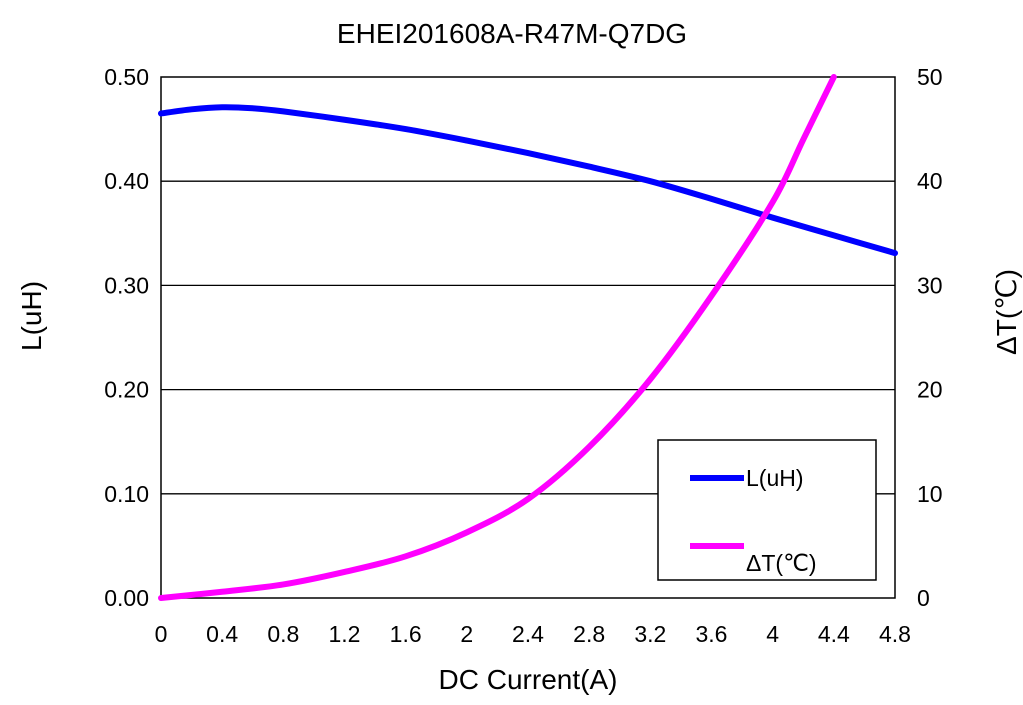  What do you see at coordinates (345, 634) in the screenshot?
I see `x-tick-label: 1.2` at bounding box center [345, 634].